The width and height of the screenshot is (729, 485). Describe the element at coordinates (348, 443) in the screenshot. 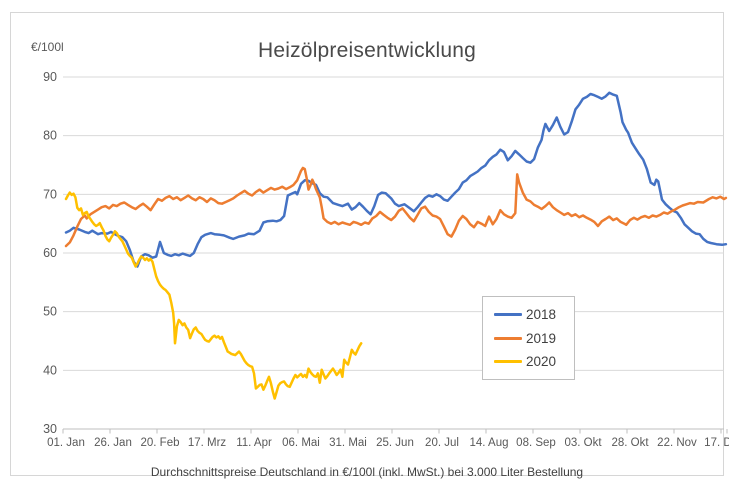

I see `x-axis-tick-label: 31. Mai` at that location.